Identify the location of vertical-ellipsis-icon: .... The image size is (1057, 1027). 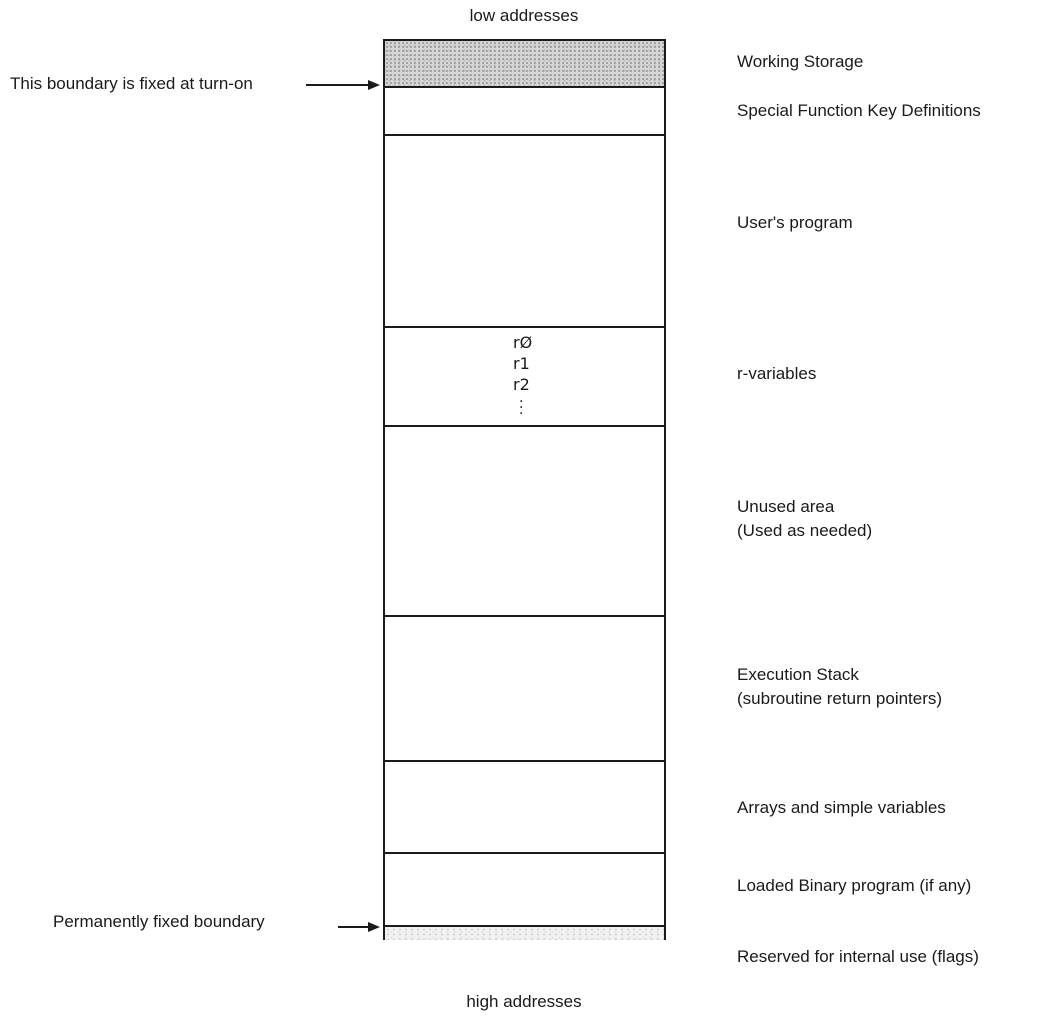
(521, 404).